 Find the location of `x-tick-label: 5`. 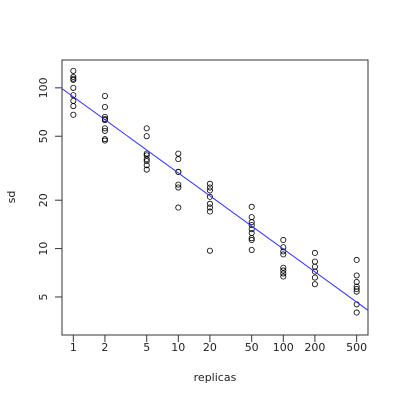

x-tick-label: 5 is located at coordinates (146, 347).